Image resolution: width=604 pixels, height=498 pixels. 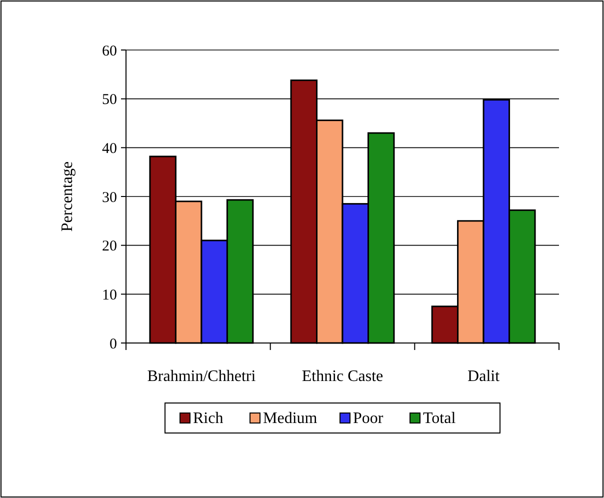 I want to click on legend-label: Medium, so click(x=290, y=418).